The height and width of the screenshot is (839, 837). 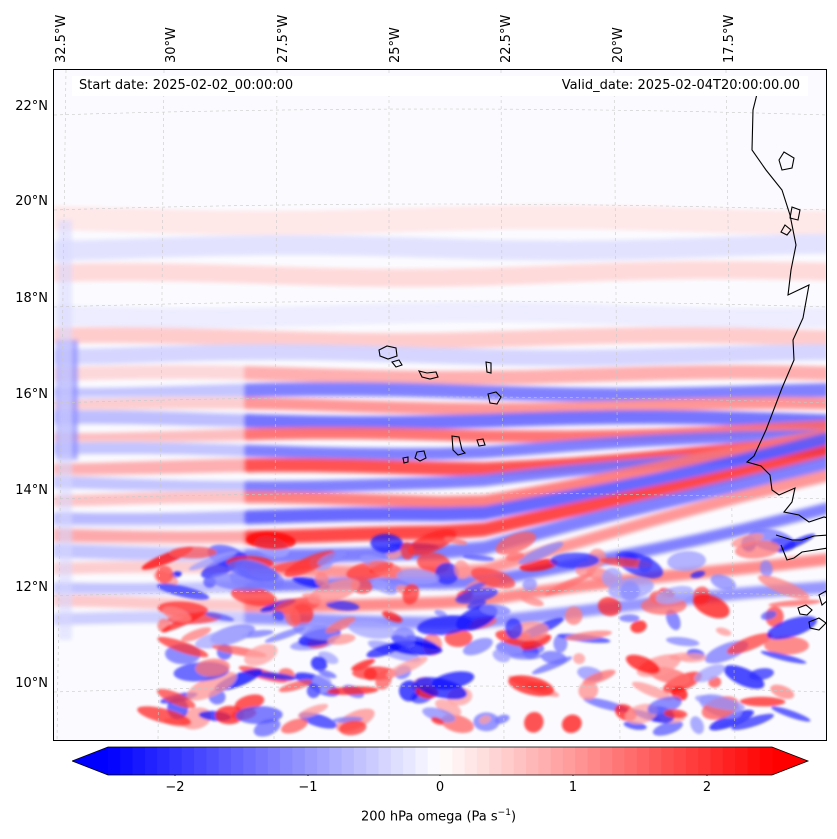 What do you see at coordinates (31, 201) in the screenshot?
I see `lat-label-20n: 20°N` at bounding box center [31, 201].